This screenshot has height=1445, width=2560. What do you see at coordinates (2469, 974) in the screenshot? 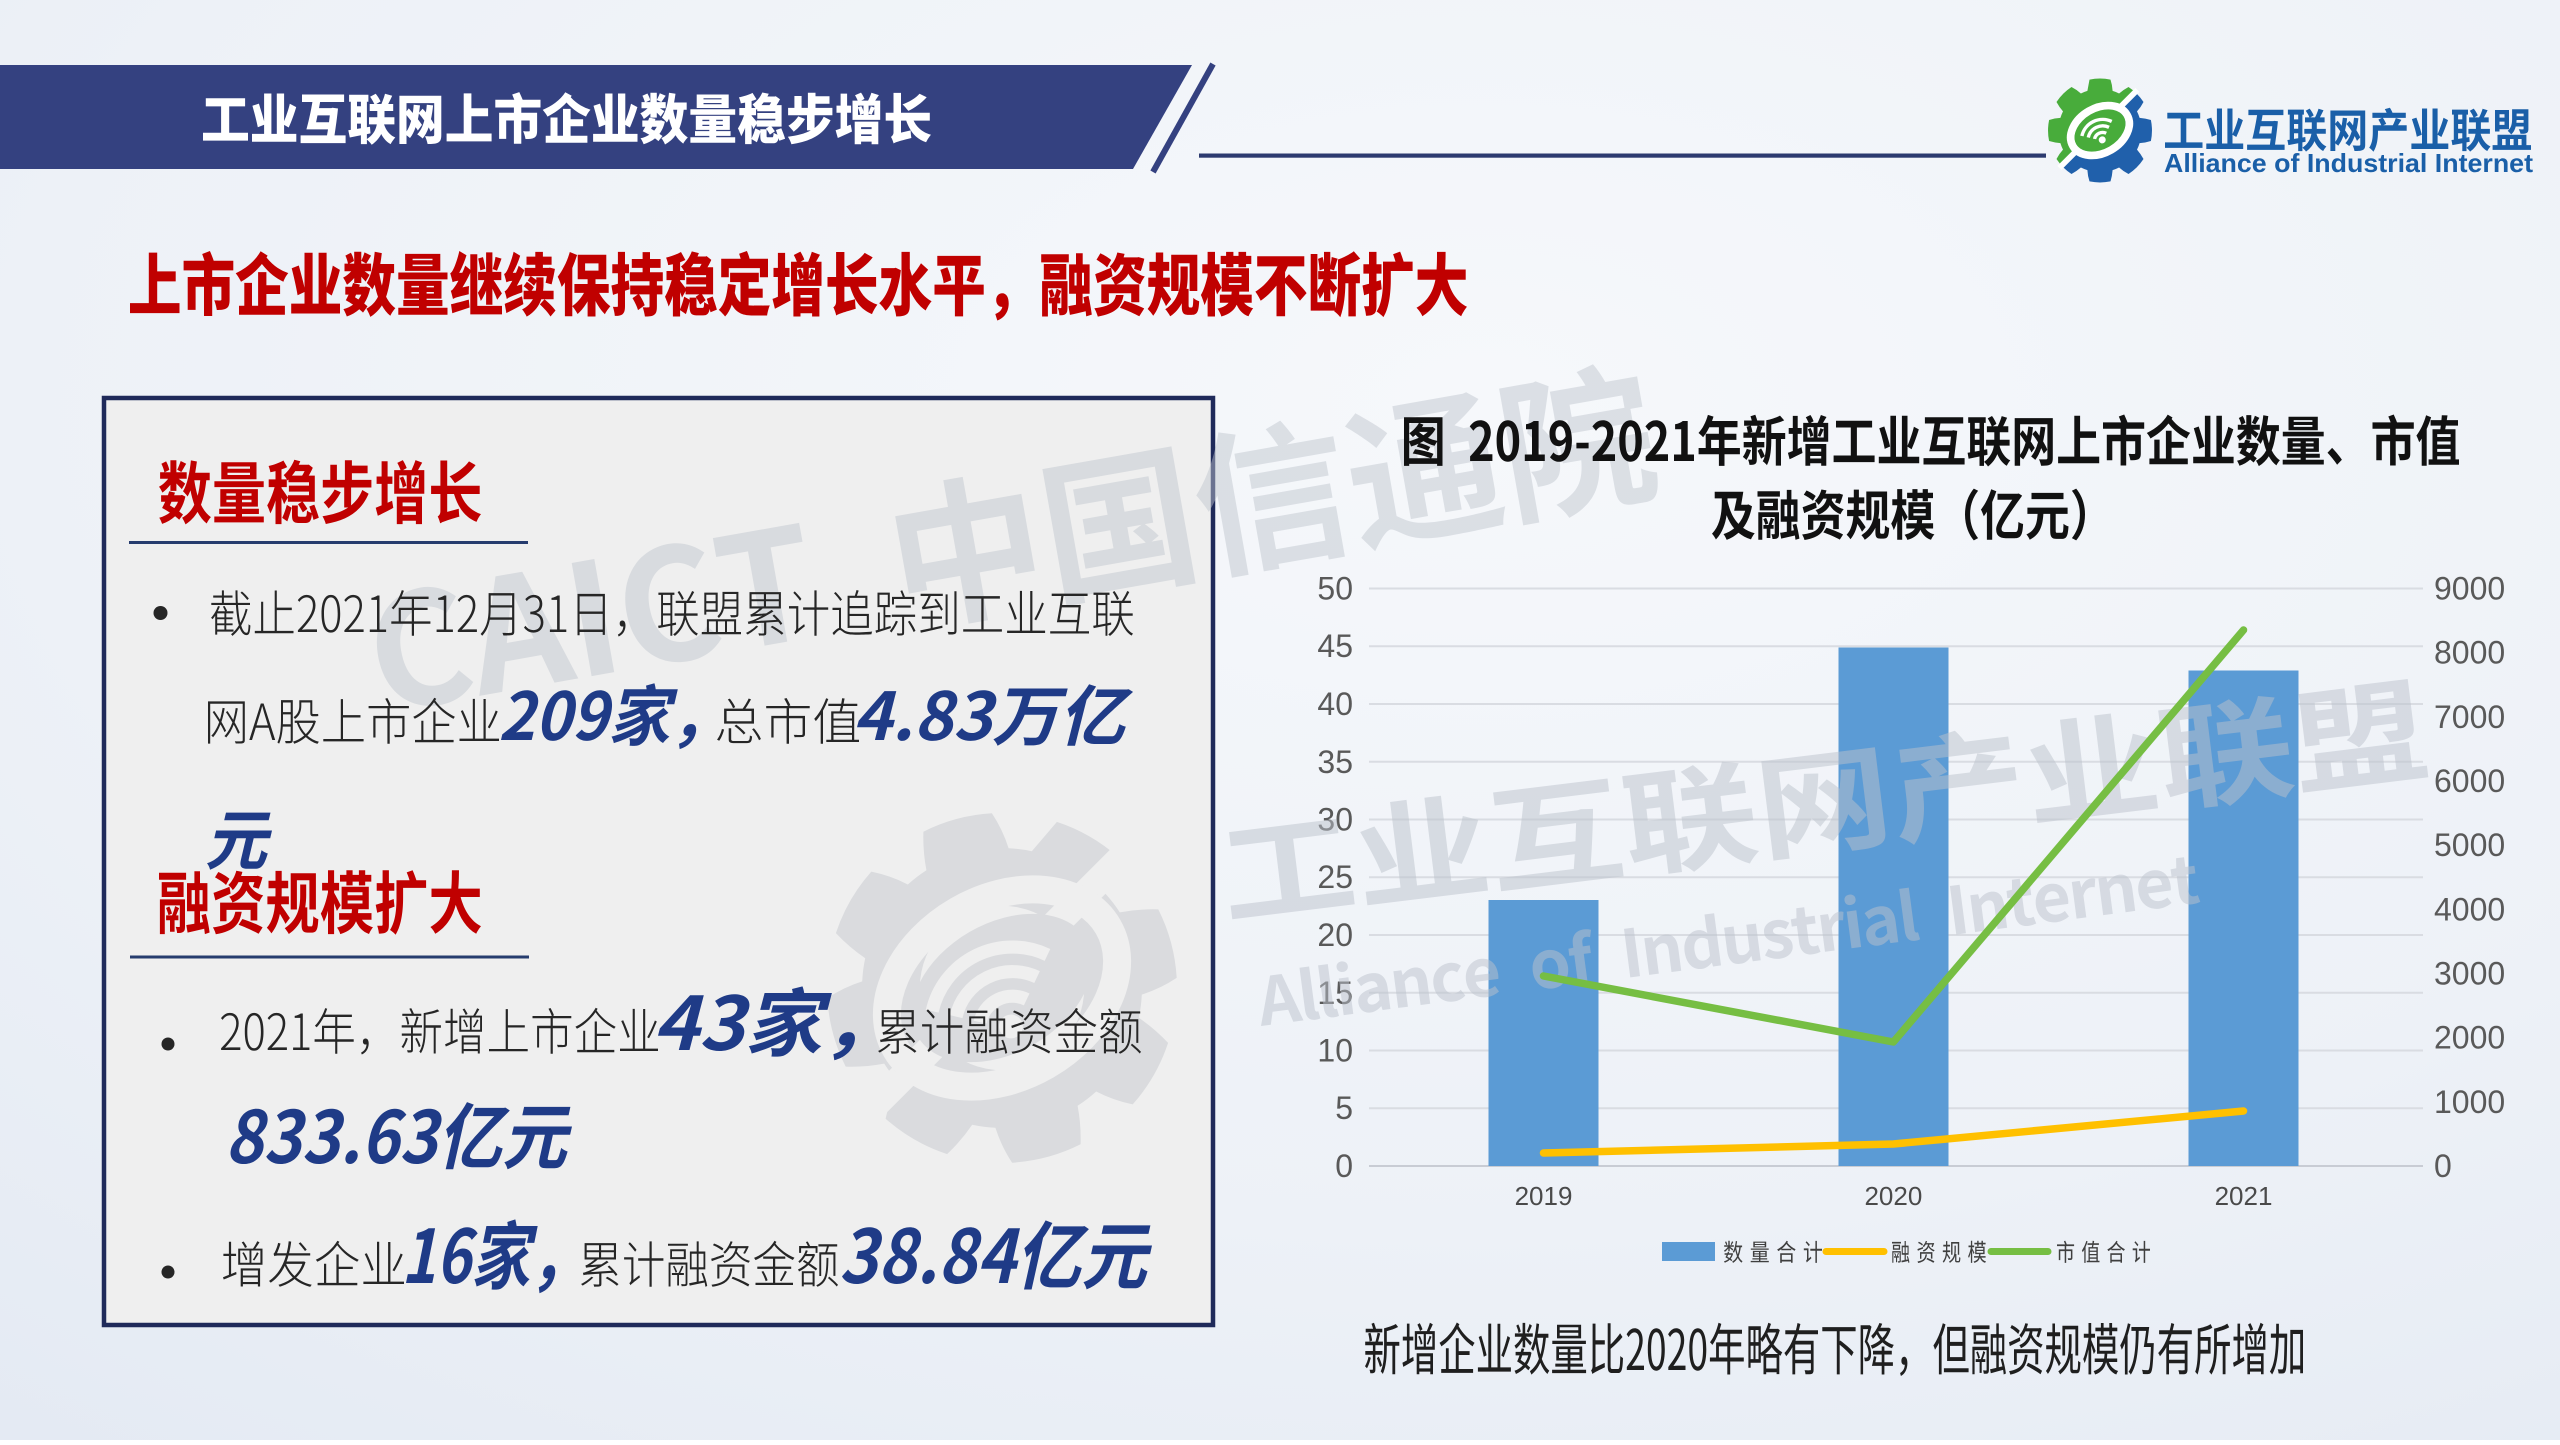
I see `svg-text: 3000` at bounding box center [2469, 974].